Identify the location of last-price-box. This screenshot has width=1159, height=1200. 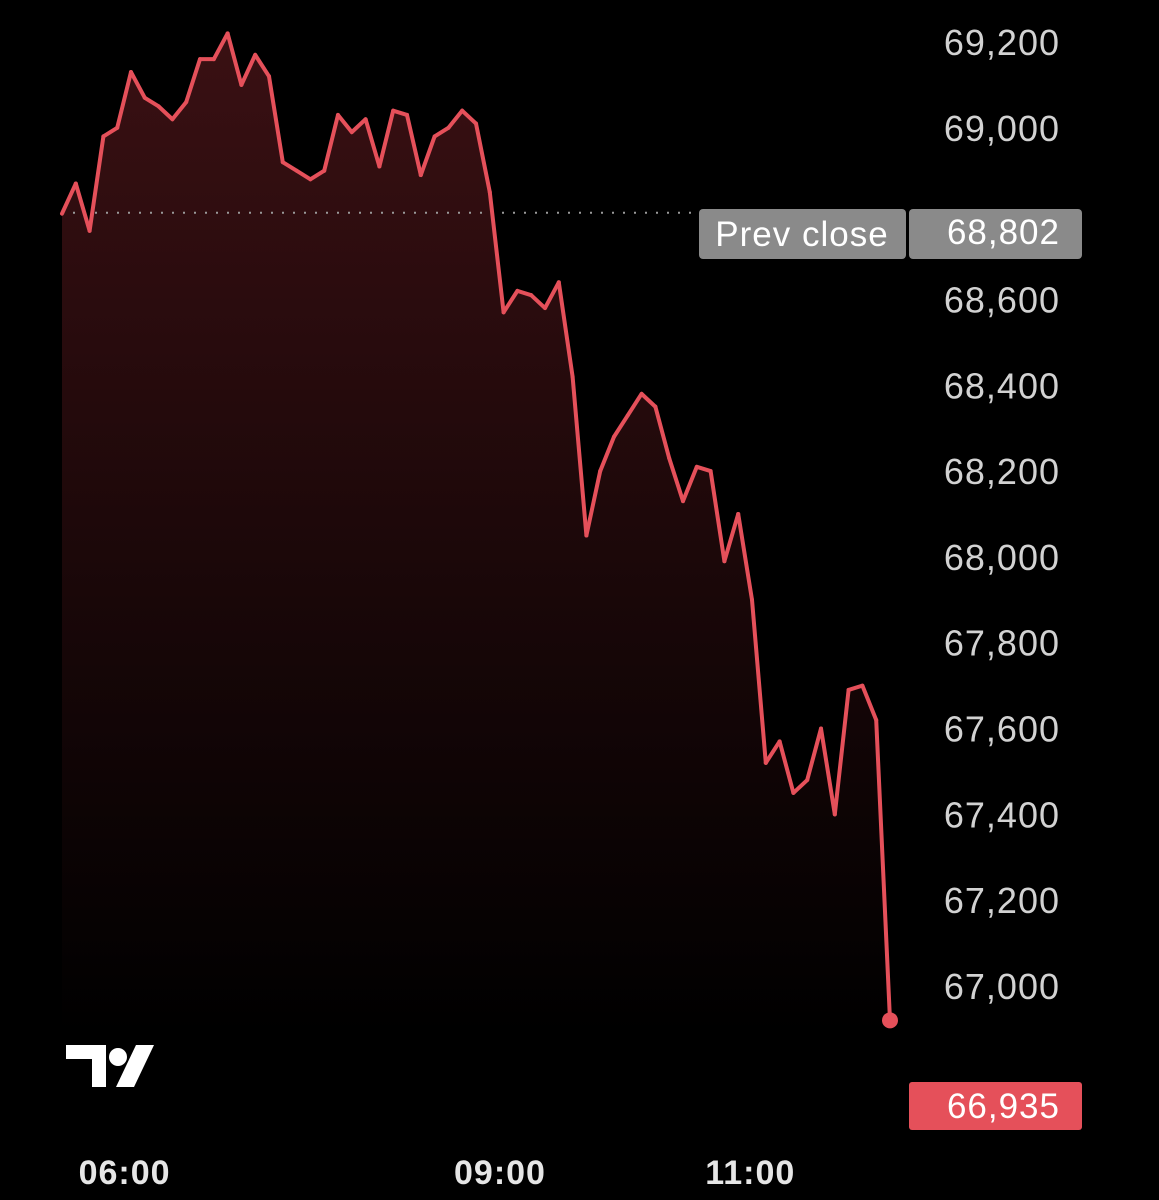
(995, 1106).